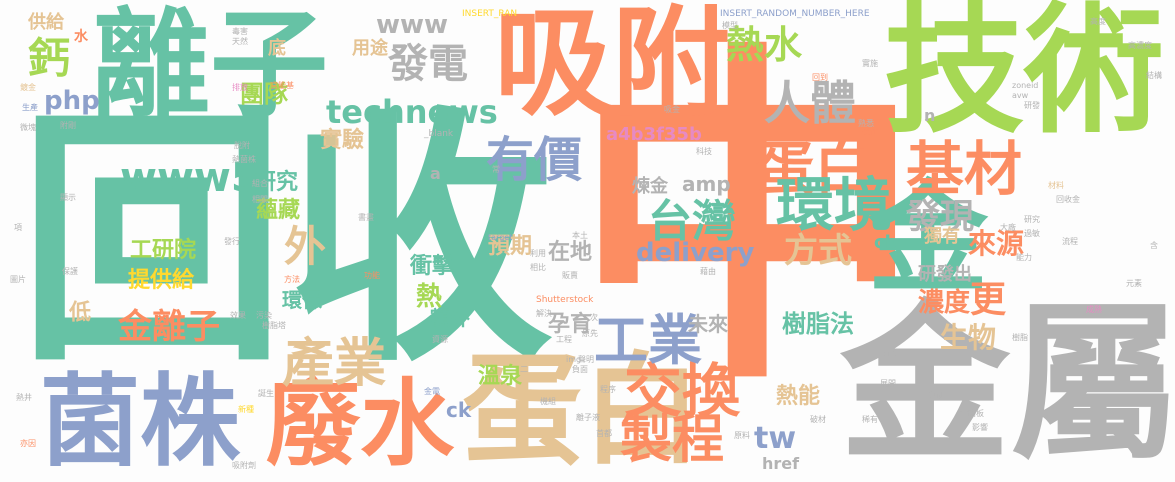 This screenshot has height=482, width=1175. What do you see at coordinates (140, 421) in the screenshot?
I see `word-junzhu: 菌株` at bounding box center [140, 421].